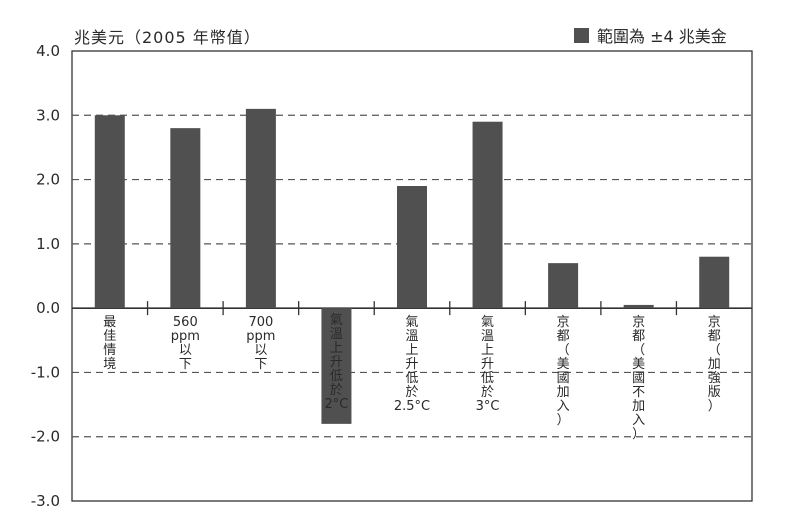 Image resolution: width=800 pixels, height=531 pixels. I want to click on y-tick-label: 2.0, so click(48, 180).